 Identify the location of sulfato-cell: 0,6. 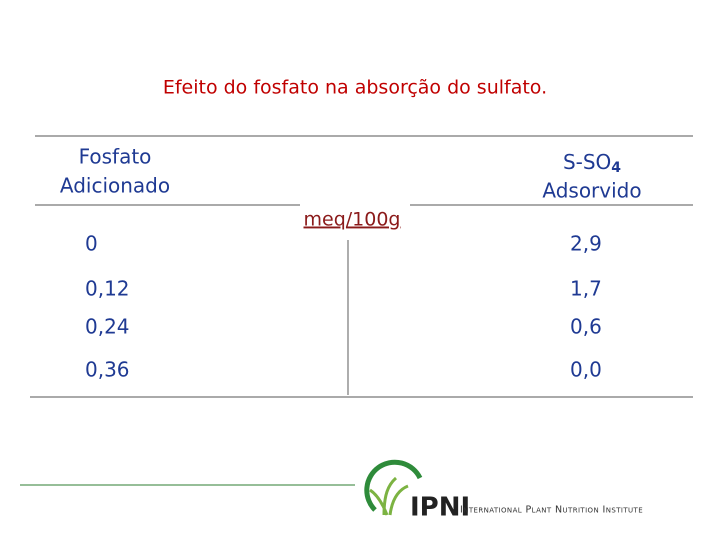
(586, 327).